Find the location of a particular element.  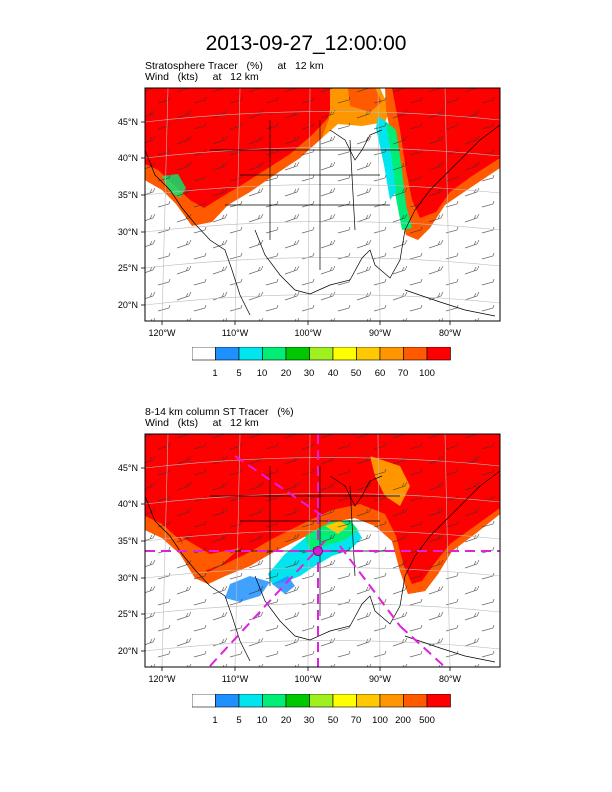

panel2-colorbar-label: 30 is located at coordinates (309, 720).